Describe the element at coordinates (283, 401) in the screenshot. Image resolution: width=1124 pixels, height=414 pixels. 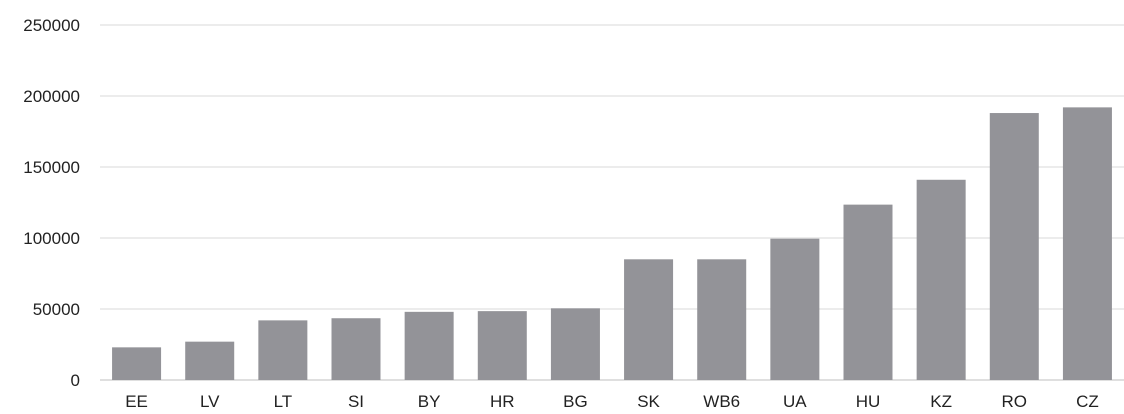
I see `x-tick-label: LT` at that location.